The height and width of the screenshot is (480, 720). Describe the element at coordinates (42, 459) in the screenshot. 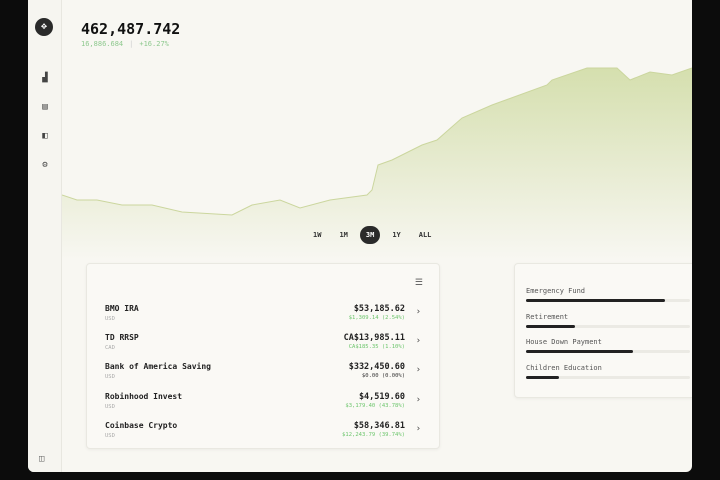

I see `sidebar-toggle-icon: ◫` at that location.